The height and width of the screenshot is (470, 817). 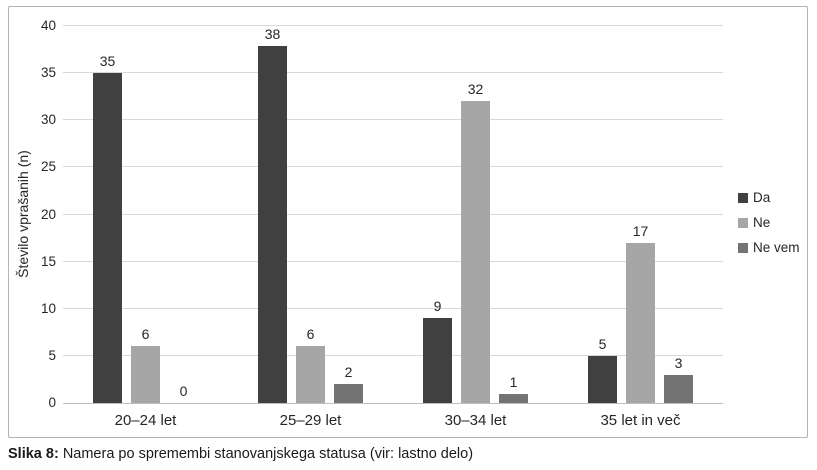 I want to click on legend-label: Da, so click(x=762, y=197).